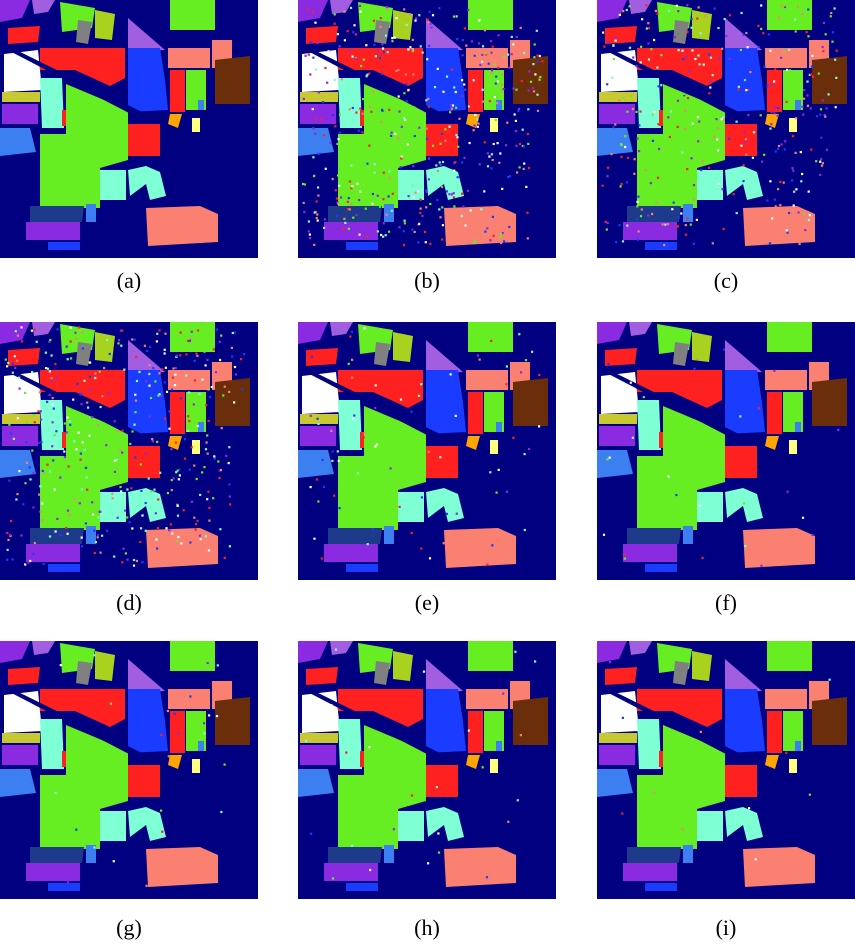 The height and width of the screenshot is (950, 855). I want to click on diagonal-road, so click(75, 725).